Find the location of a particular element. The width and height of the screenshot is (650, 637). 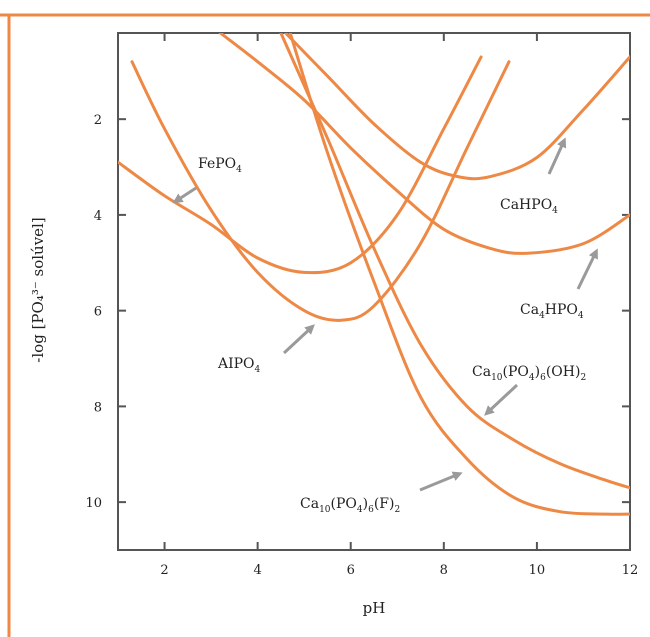

label-aipo4: AIPO4 is located at coordinates (239, 365).